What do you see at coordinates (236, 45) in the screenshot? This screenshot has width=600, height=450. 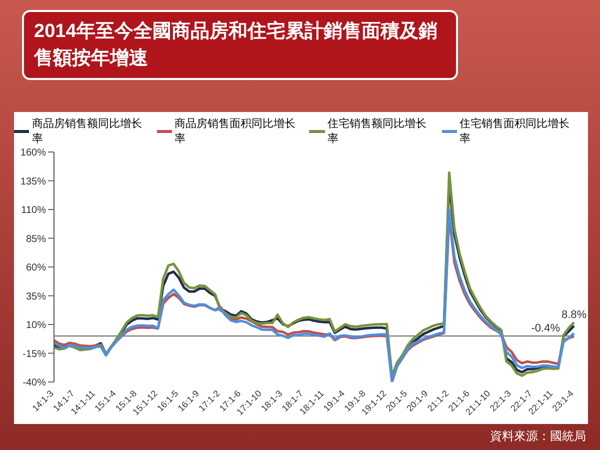 I see `chart-title: 2014年至今全國商品房和住宅累計銷售面積及銷售額按年增速` at bounding box center [236, 45].